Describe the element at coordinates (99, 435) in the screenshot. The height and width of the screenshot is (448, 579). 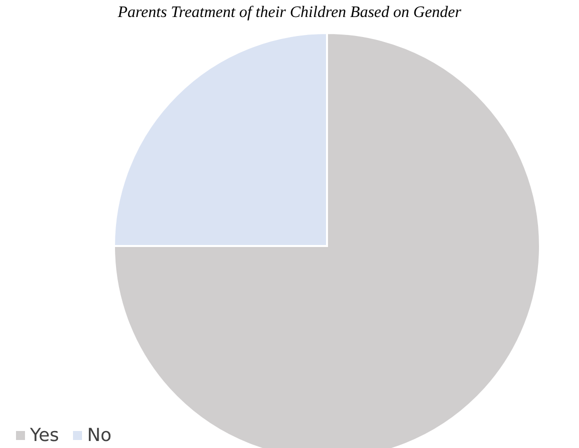
I see `legend-label: No` at that location.